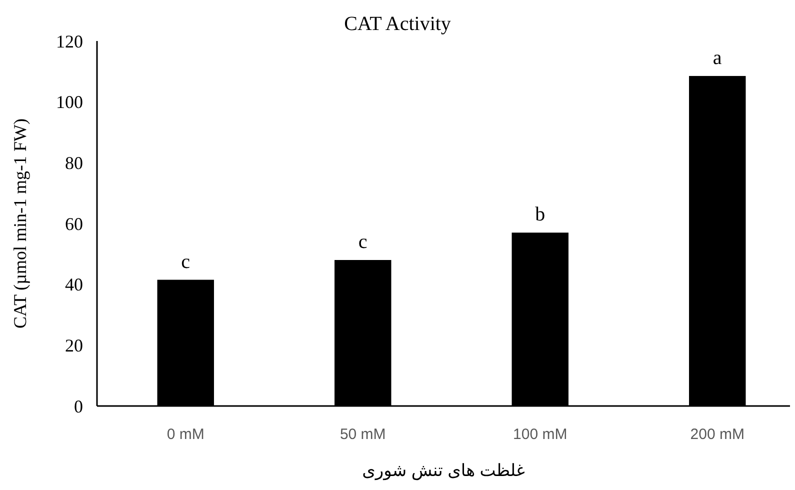  Describe the element at coordinates (69, 102) in the screenshot. I see `y-tick-label: 100` at that location.